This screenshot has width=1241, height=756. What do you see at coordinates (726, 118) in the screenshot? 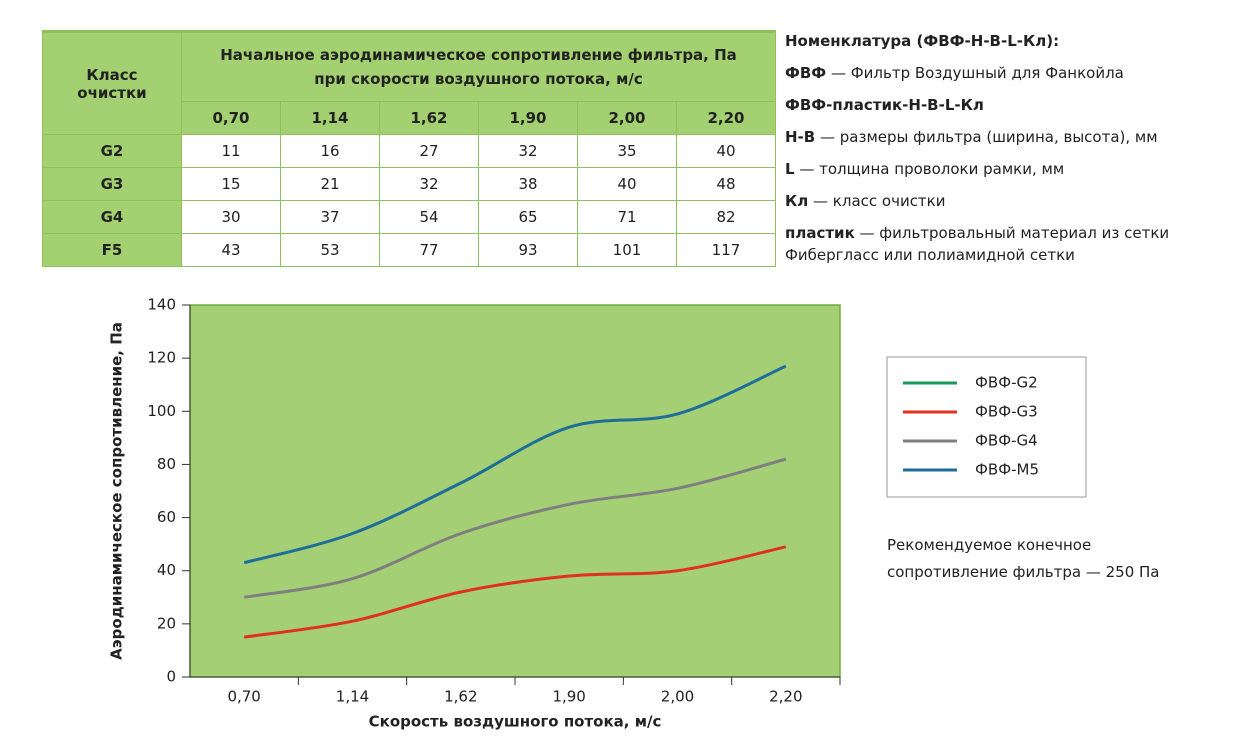
I see `speed: 2,20` at bounding box center [726, 118].